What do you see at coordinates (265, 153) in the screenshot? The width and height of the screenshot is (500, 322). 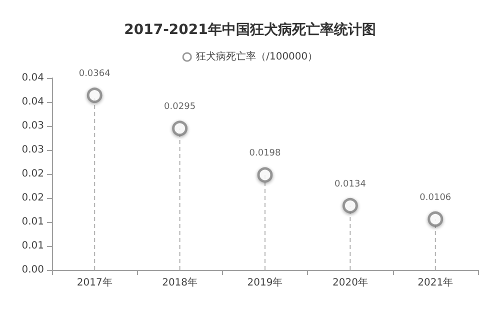 I see `data-label: 0.0198` at bounding box center [265, 153].